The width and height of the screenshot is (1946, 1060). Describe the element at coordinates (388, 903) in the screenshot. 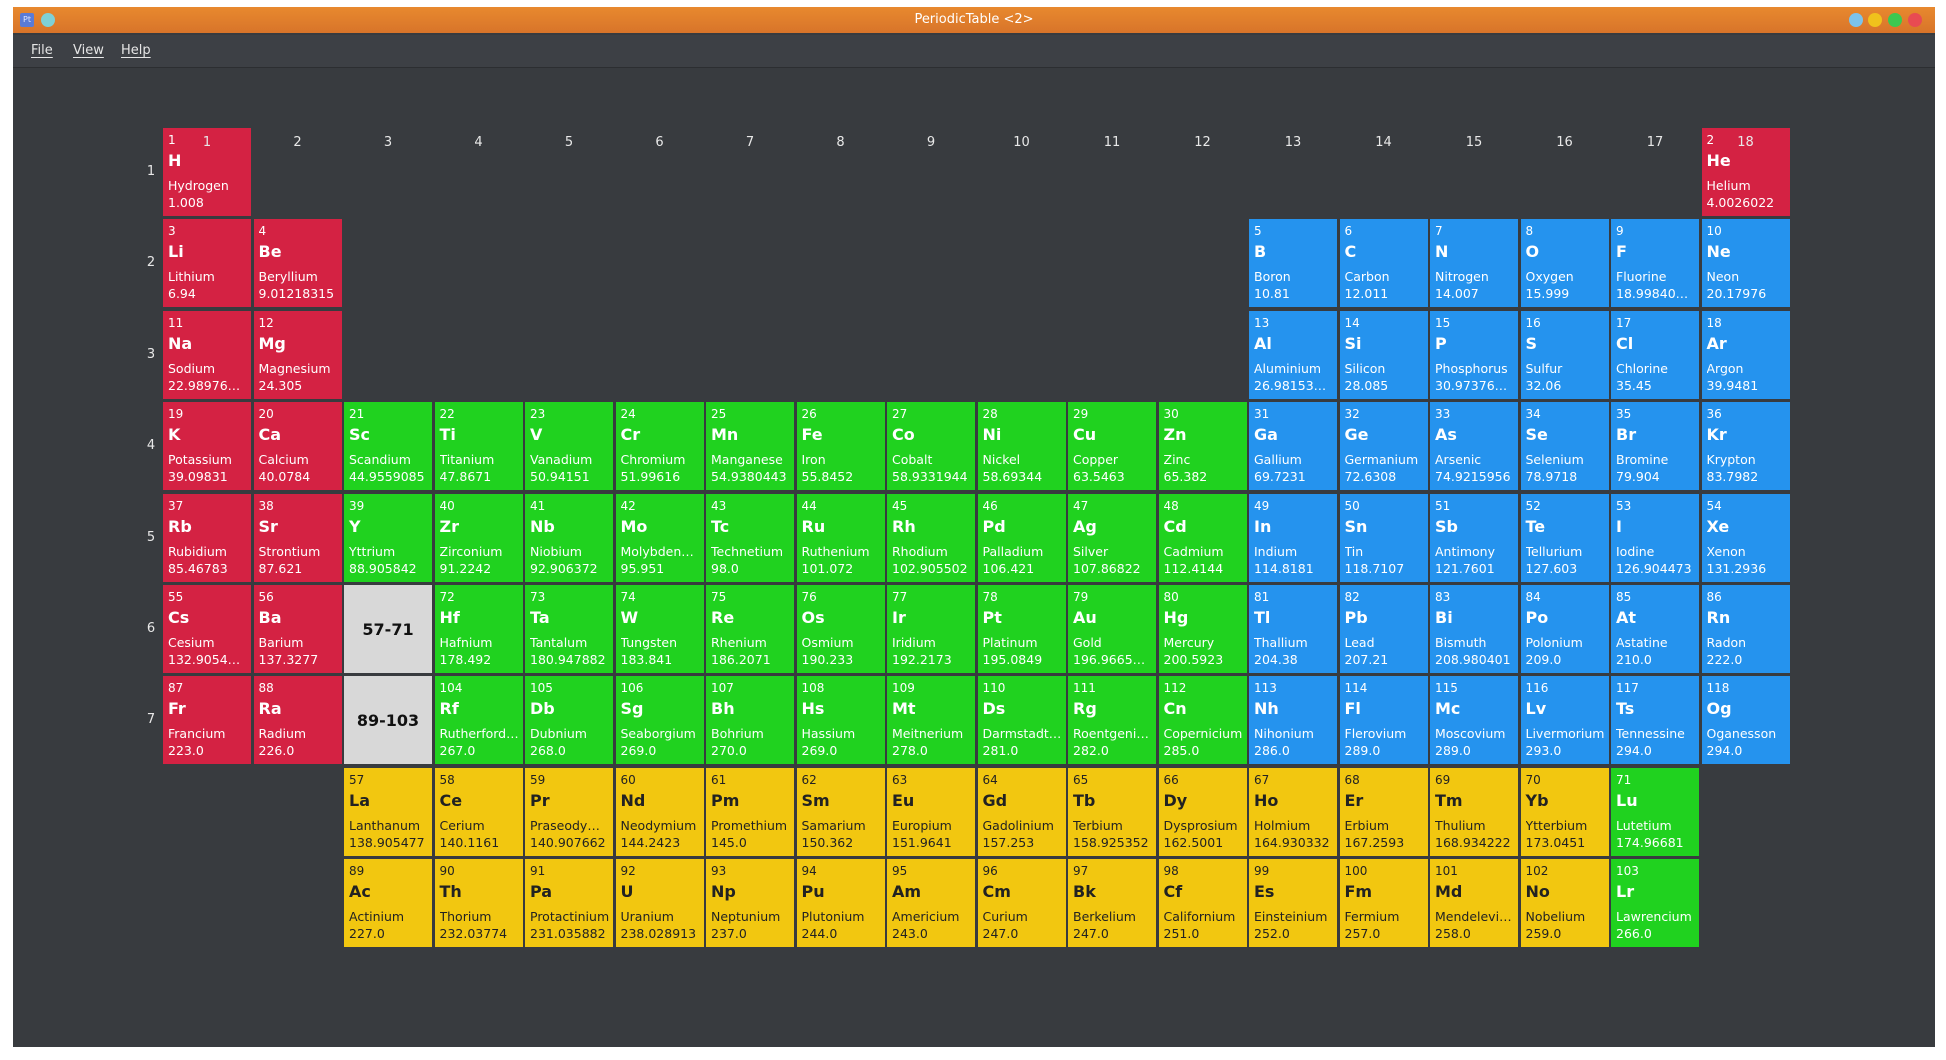

I see `element-cell-ac: 89 Ac Actinium 227.0` at that location.